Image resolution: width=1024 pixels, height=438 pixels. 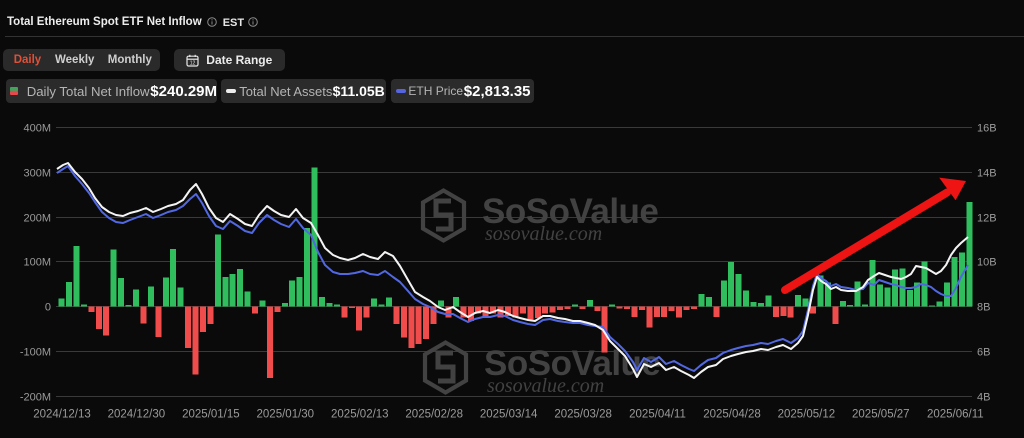 What do you see at coordinates (955, 415) in the screenshot?
I see `svg-text: 2025/06/11` at bounding box center [955, 415].